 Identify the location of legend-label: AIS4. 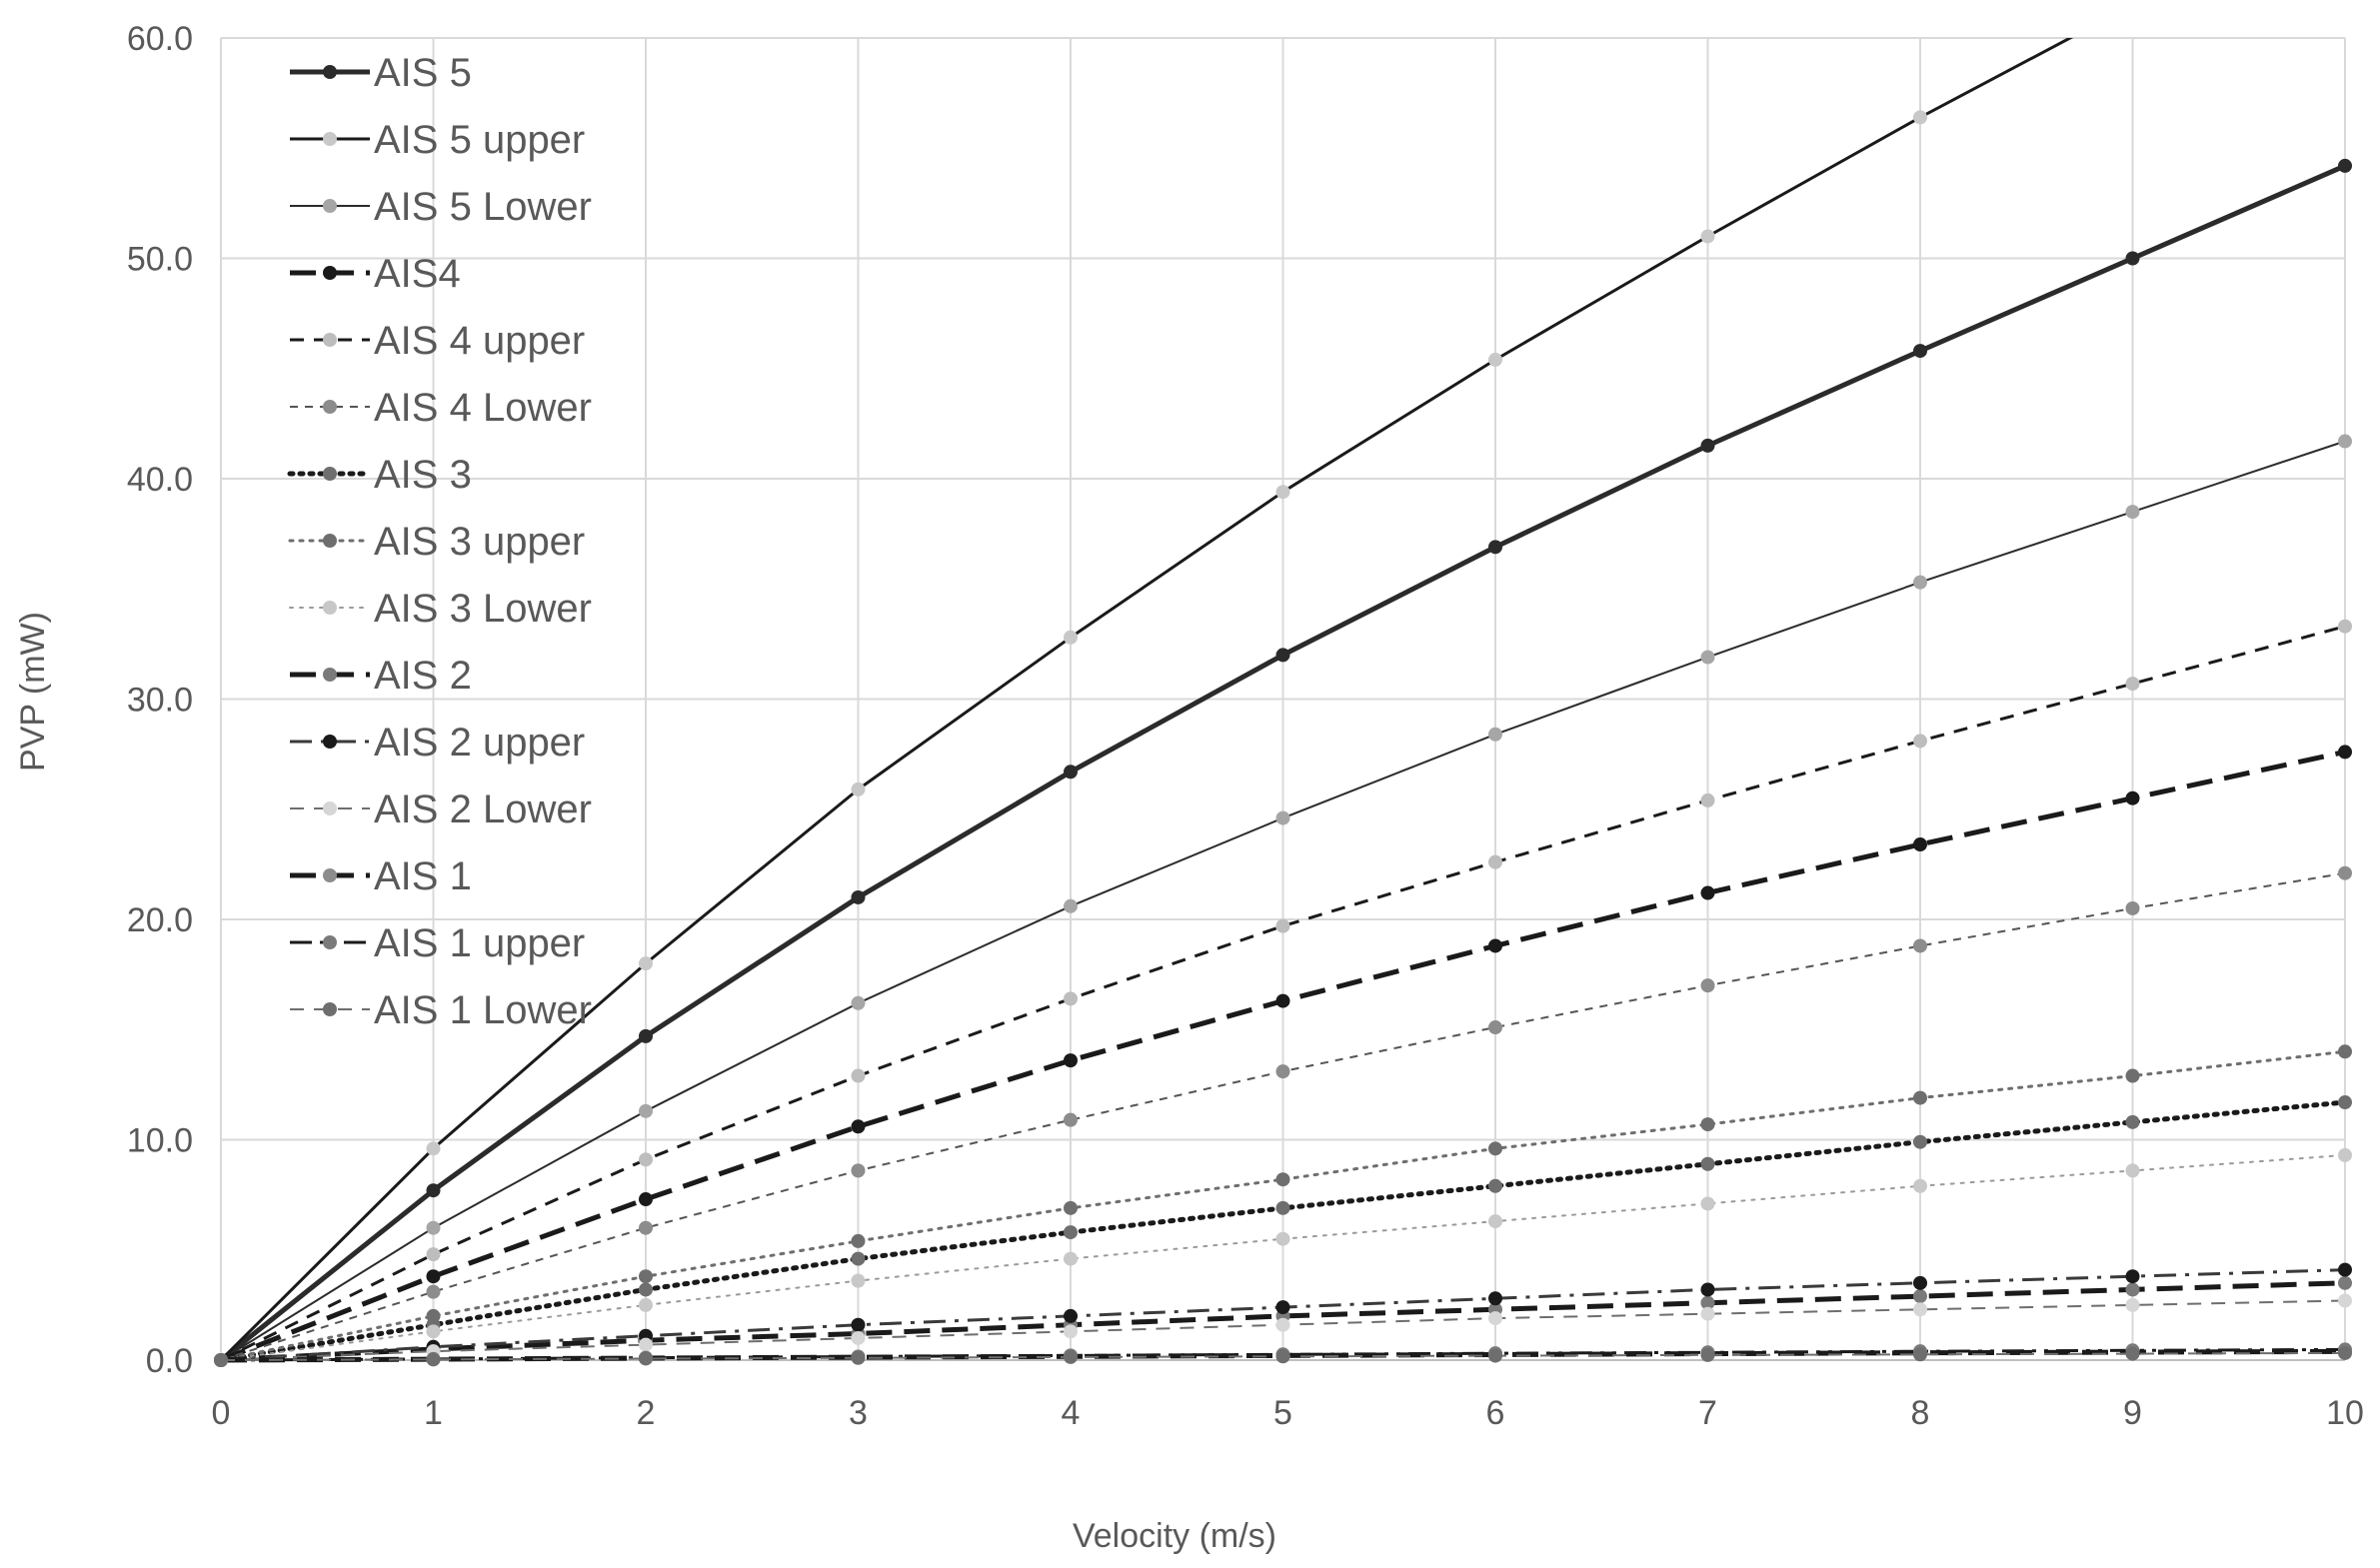
(417, 274).